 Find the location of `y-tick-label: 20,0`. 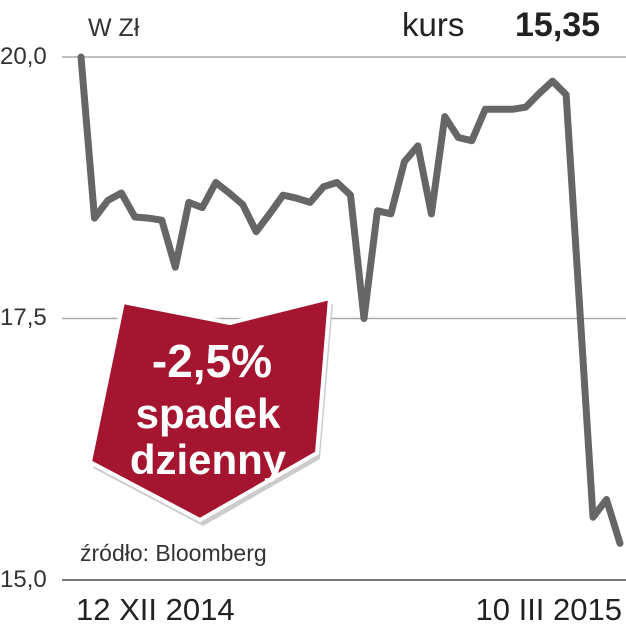

y-tick-label: 20,0 is located at coordinates (23, 56).